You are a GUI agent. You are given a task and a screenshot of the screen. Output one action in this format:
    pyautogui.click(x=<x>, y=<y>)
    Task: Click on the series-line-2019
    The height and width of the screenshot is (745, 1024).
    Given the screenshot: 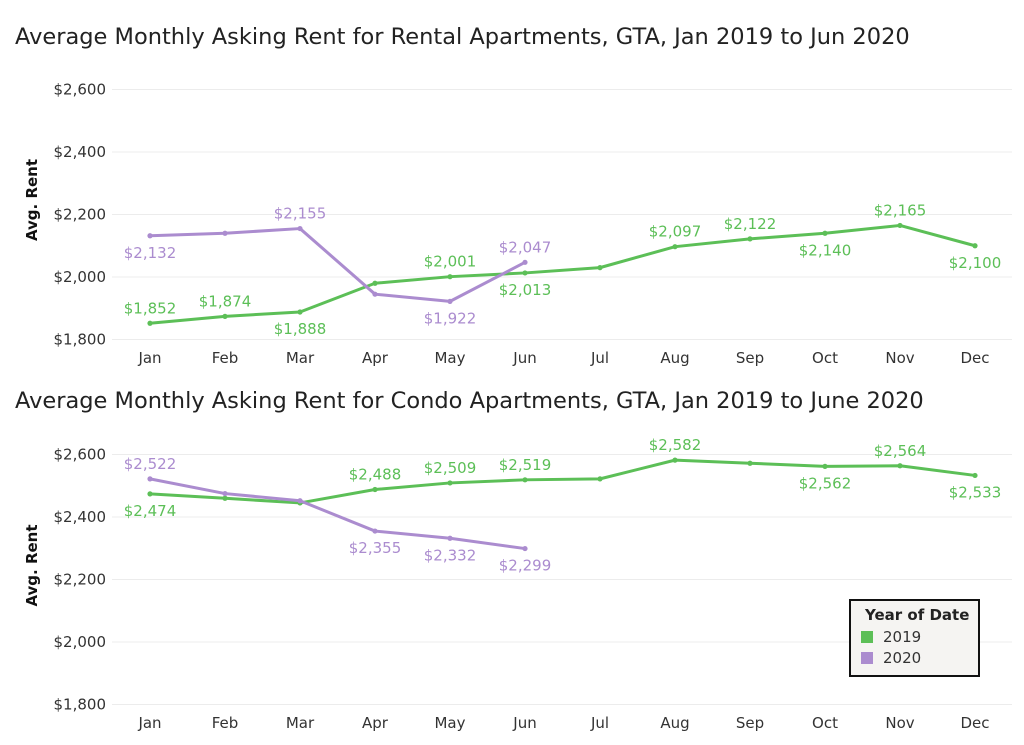 What is the action you would take?
    pyautogui.click(x=562, y=481)
    